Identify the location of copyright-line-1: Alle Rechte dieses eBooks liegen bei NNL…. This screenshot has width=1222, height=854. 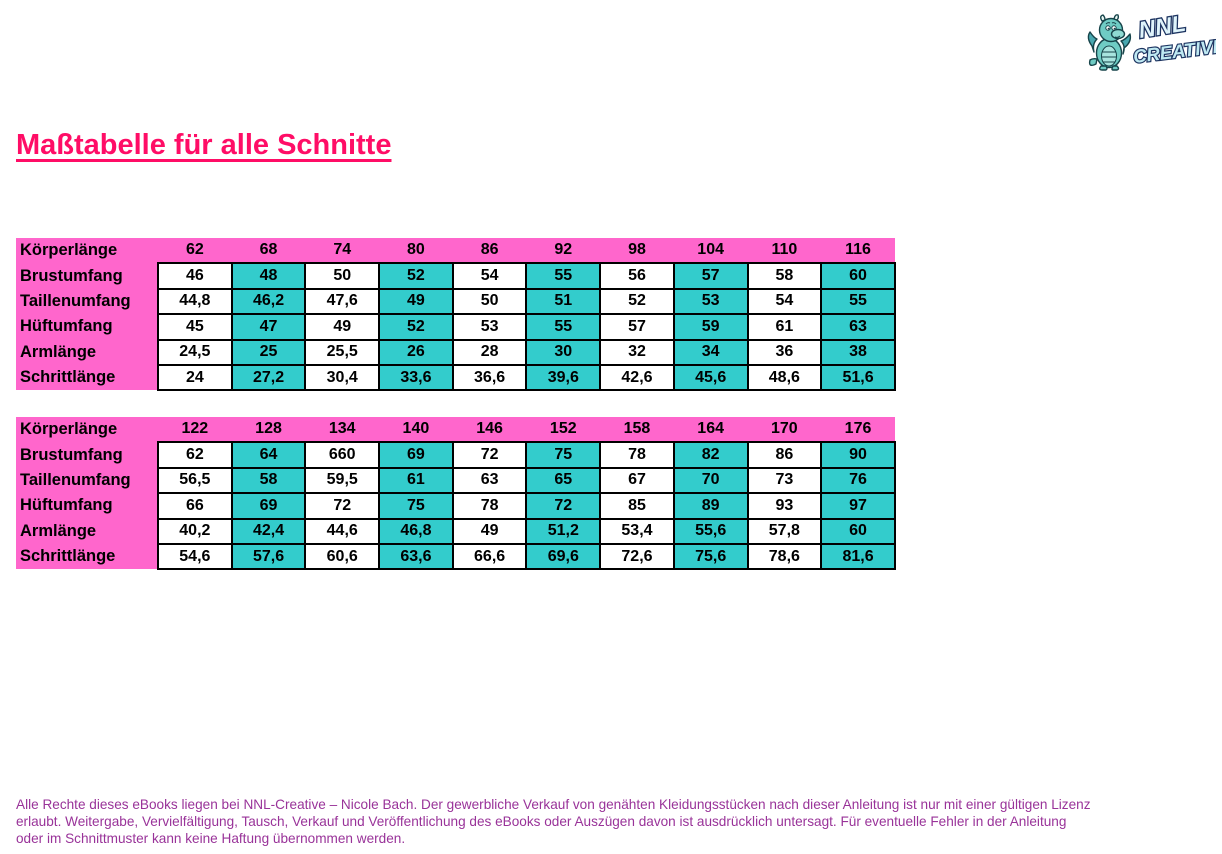
(553, 804).